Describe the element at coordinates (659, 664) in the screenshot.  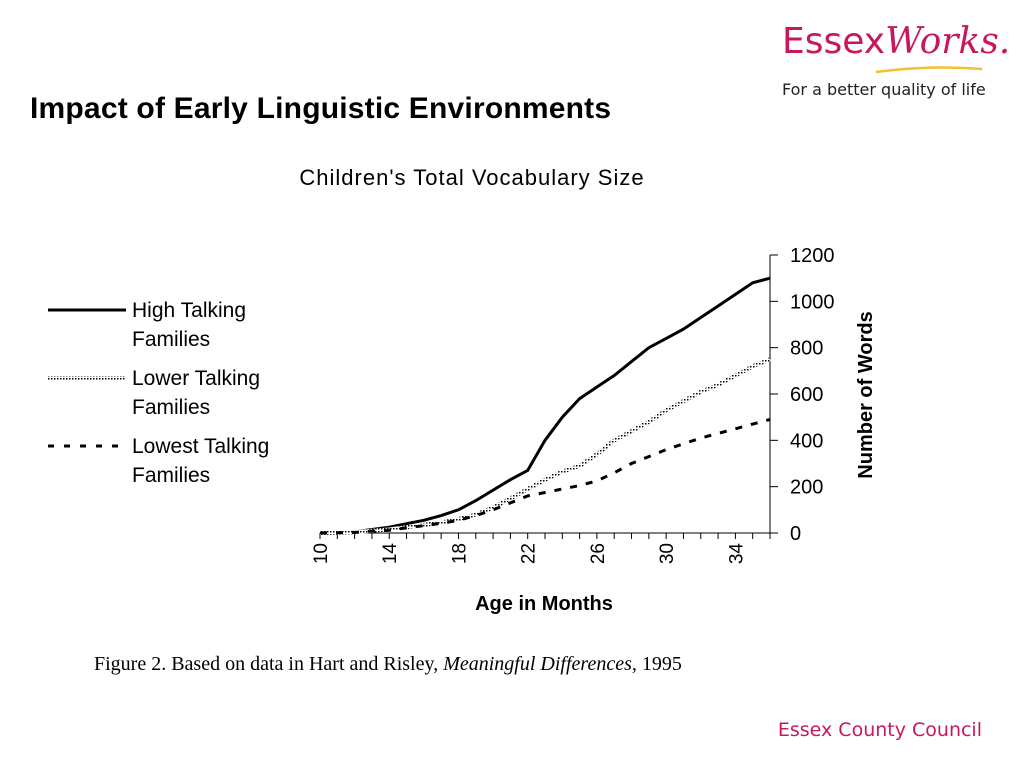
I see `caption-year: 1995` at that location.